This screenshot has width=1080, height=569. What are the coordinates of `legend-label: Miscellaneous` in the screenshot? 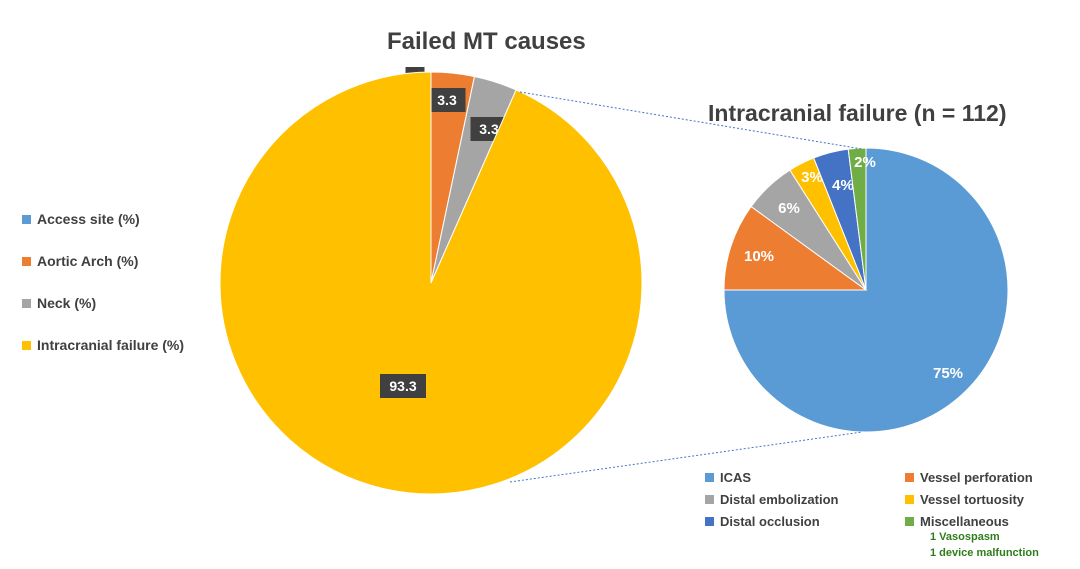 It's located at (964, 521).